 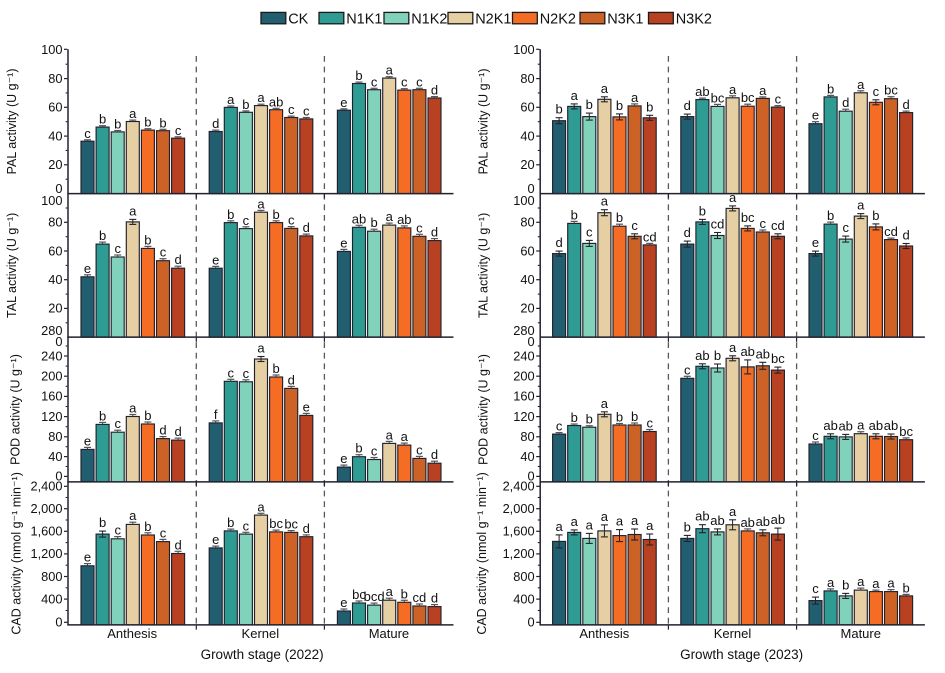 I want to click on svg-text: TAL activity (U g⁻¹), so click(x=12, y=265).